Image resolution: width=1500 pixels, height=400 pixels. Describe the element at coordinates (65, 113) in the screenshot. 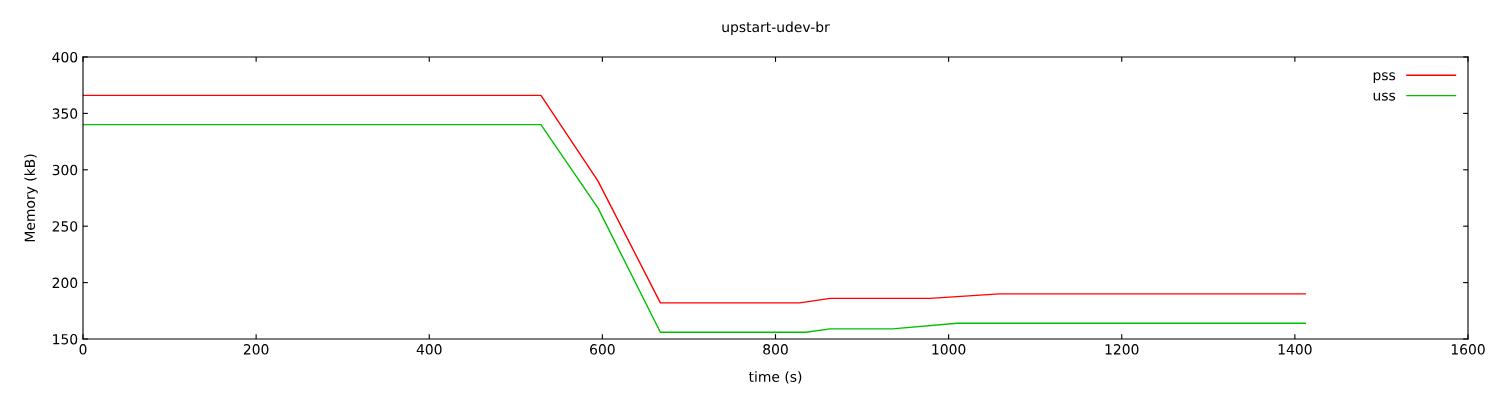

I see `y-tick-label: 350` at that location.